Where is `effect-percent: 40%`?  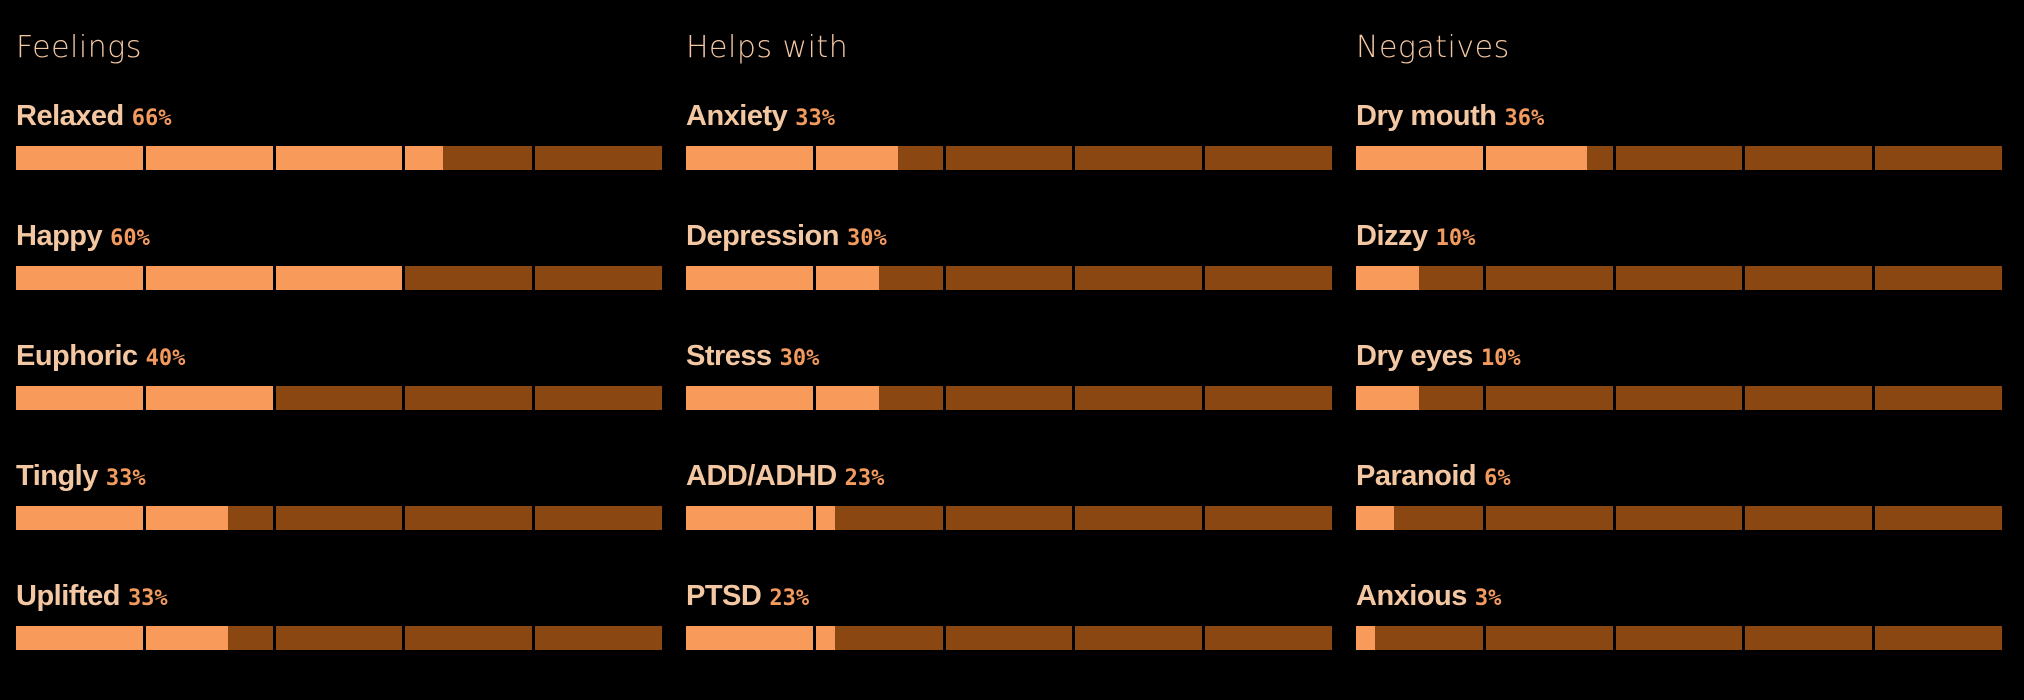
effect-percent: 40% is located at coordinates (165, 358).